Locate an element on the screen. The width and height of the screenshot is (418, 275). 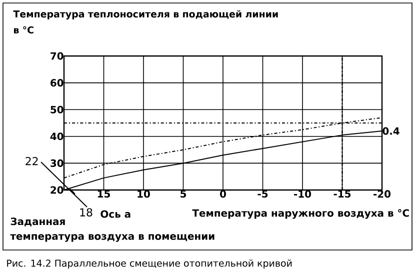
text: 18 is located at coordinates (86, 212).